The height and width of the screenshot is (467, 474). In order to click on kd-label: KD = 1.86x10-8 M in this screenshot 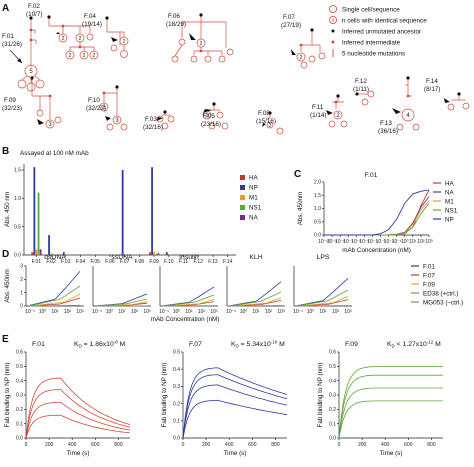, I will do `click(100, 344)`.